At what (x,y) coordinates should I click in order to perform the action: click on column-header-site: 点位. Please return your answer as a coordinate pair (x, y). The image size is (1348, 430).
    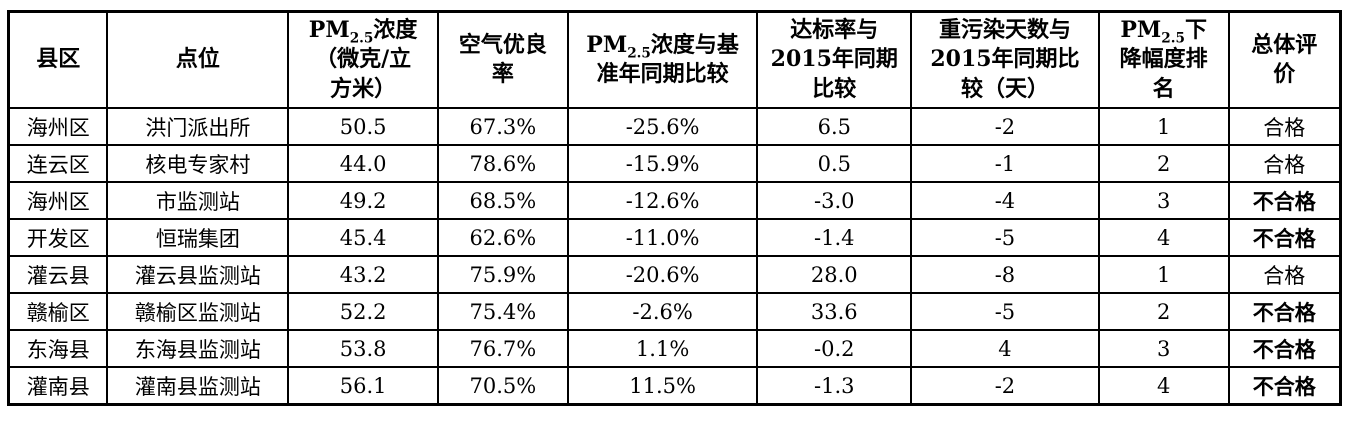
    Looking at the image, I should click on (198, 59).